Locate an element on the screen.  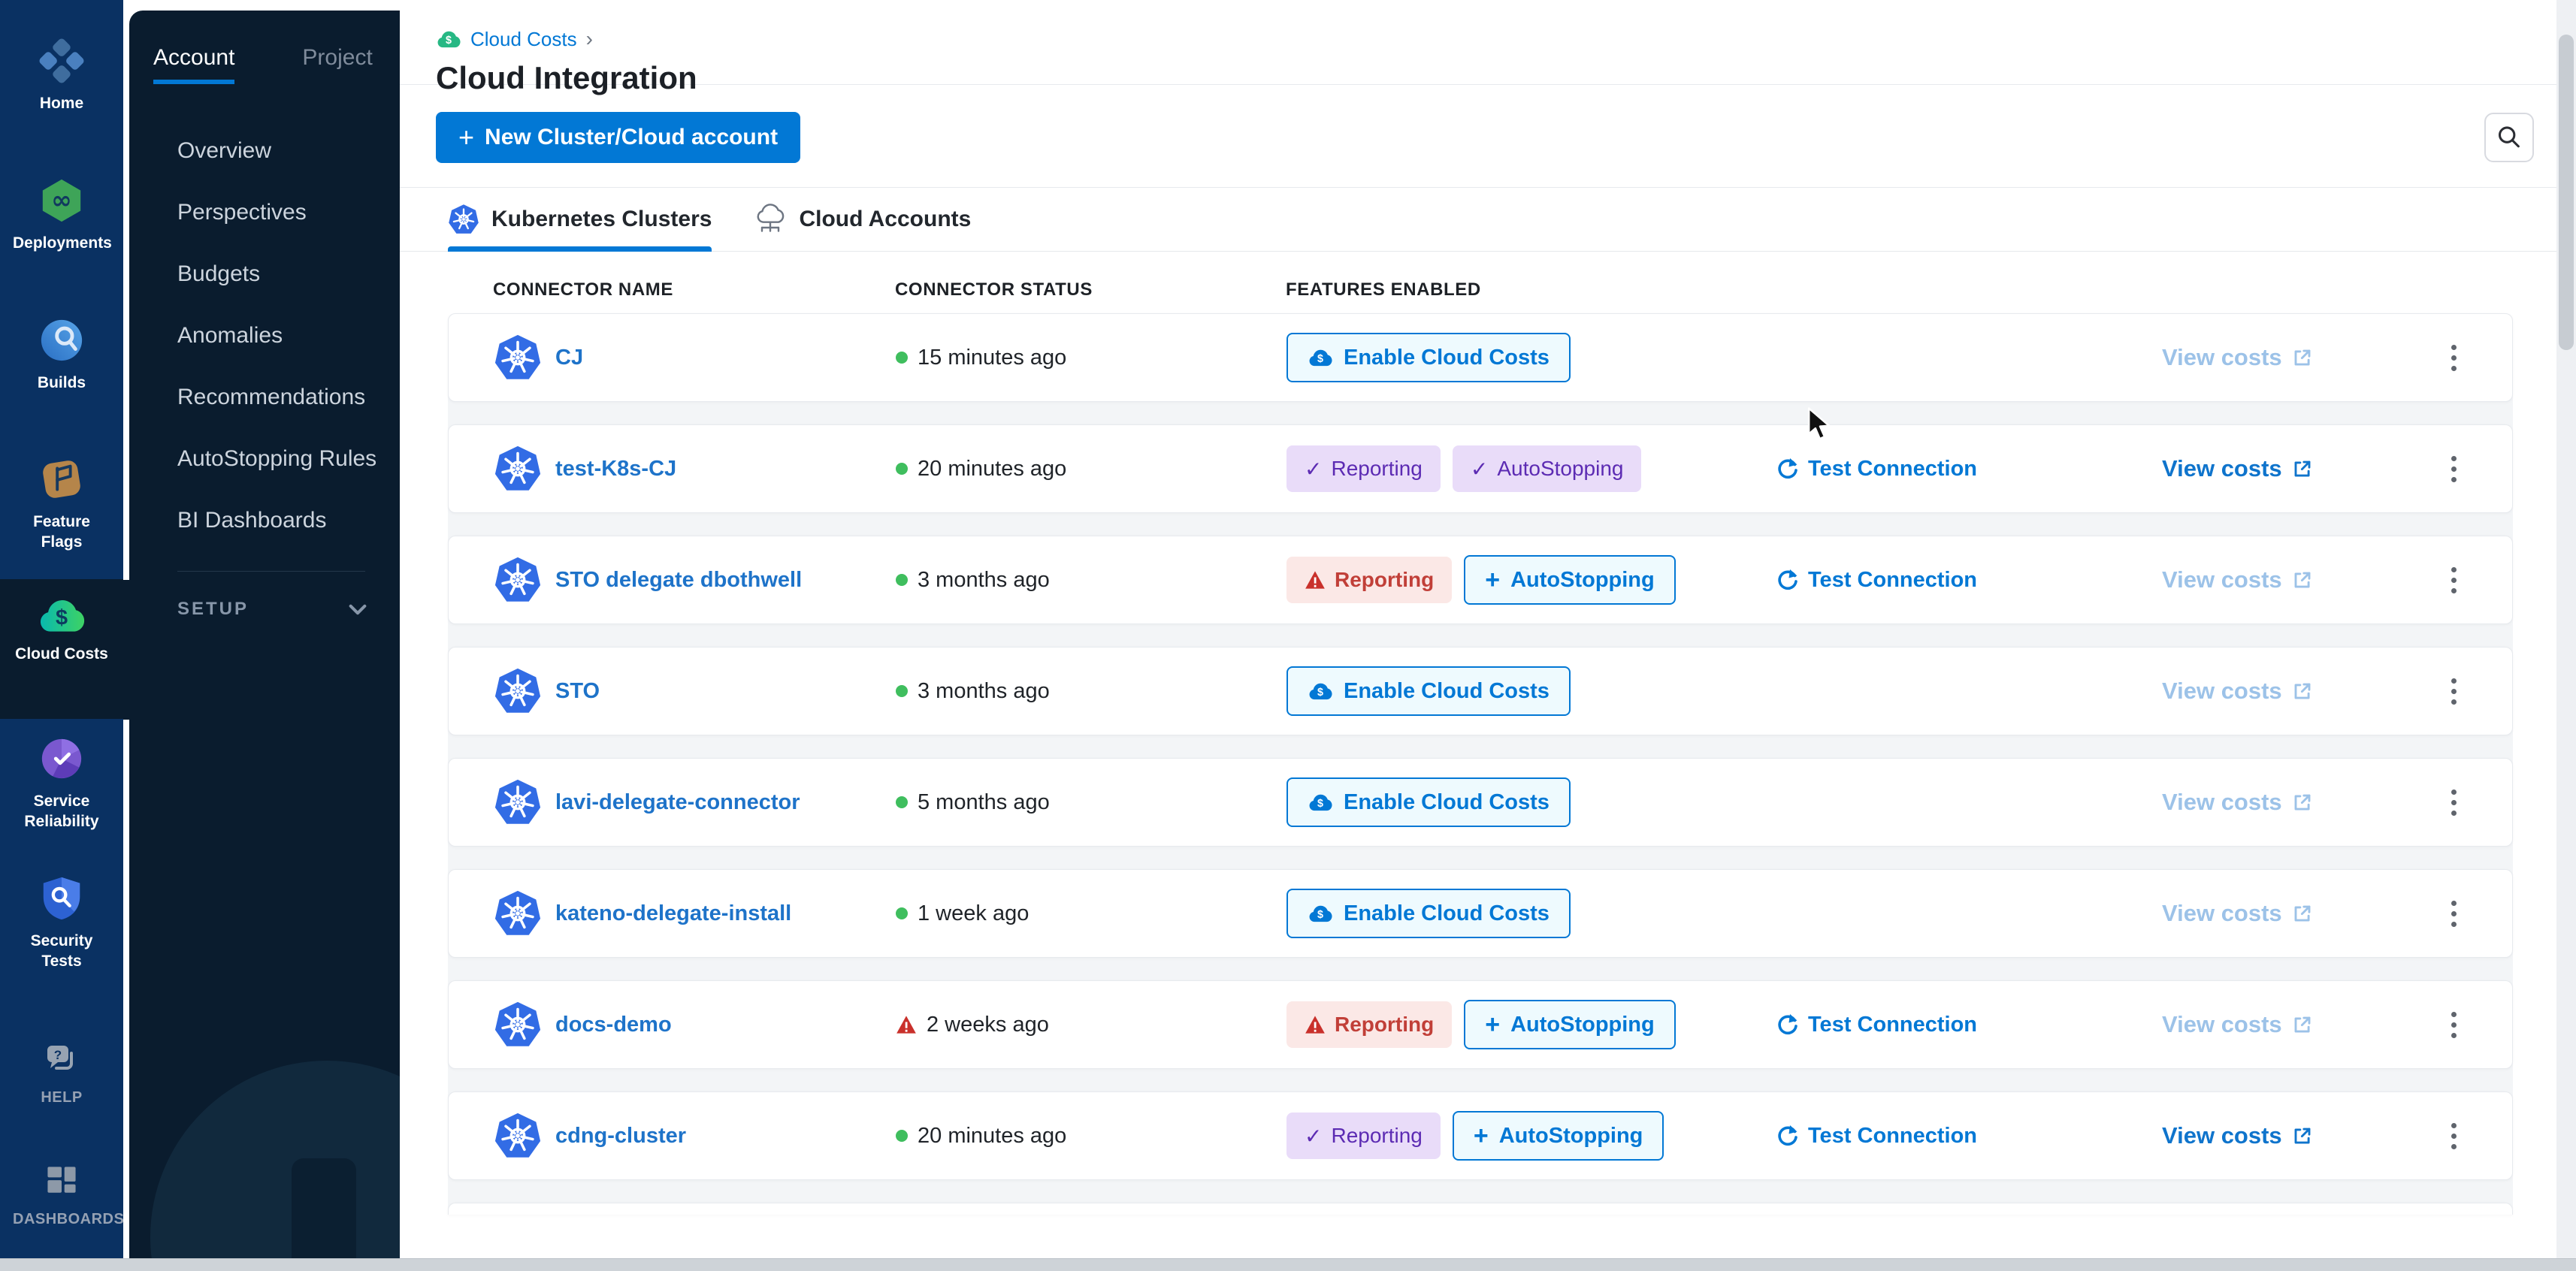
sidebar-item-recommendations: Recommendations is located at coordinates (271, 397).